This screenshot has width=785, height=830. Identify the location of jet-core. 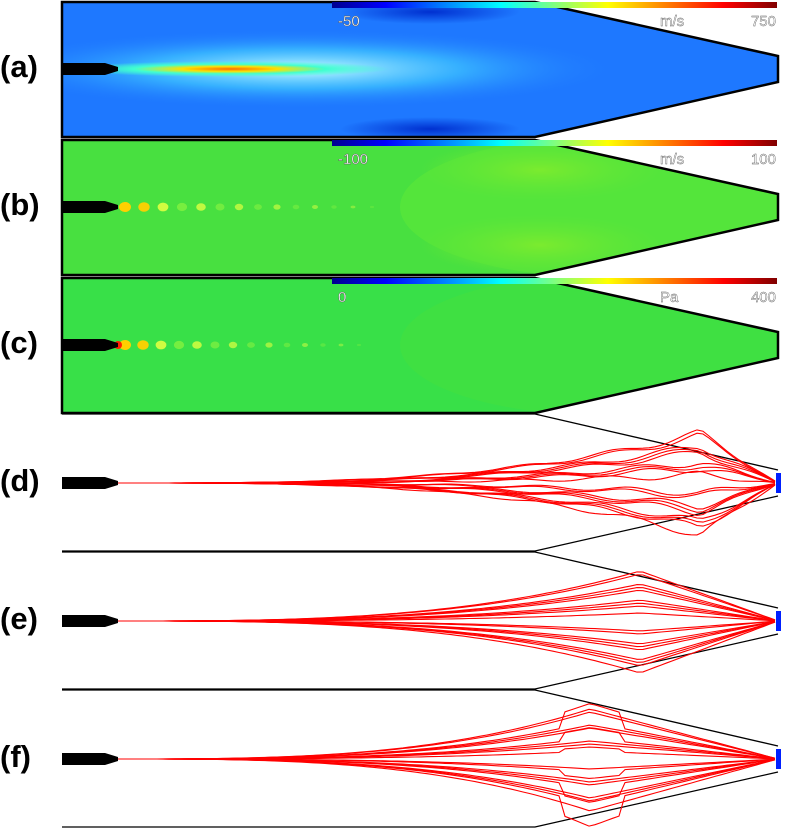
(230, 69).